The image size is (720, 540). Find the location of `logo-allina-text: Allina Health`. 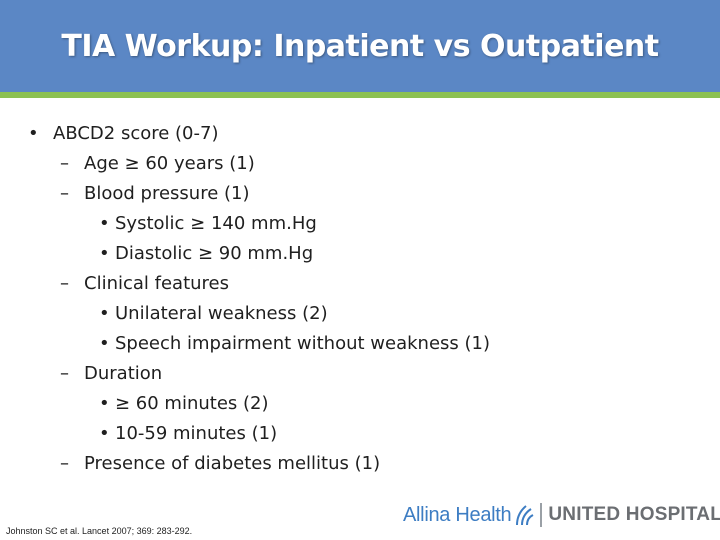

logo-allina-text: Allina Health is located at coordinates (457, 514).